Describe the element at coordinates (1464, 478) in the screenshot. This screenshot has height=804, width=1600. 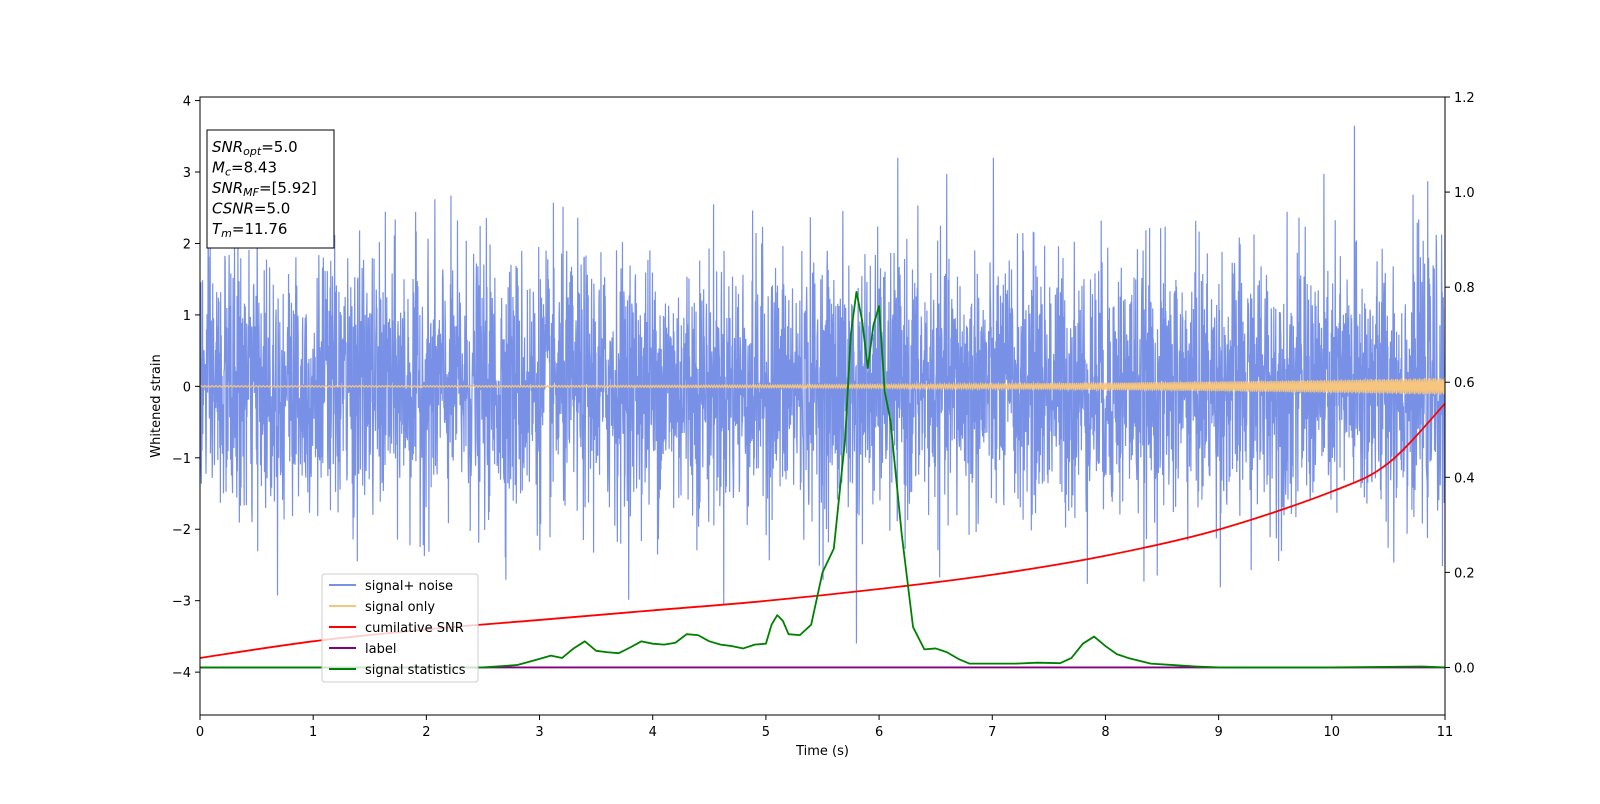
I see `y2-tick-label: 0.4` at that location.